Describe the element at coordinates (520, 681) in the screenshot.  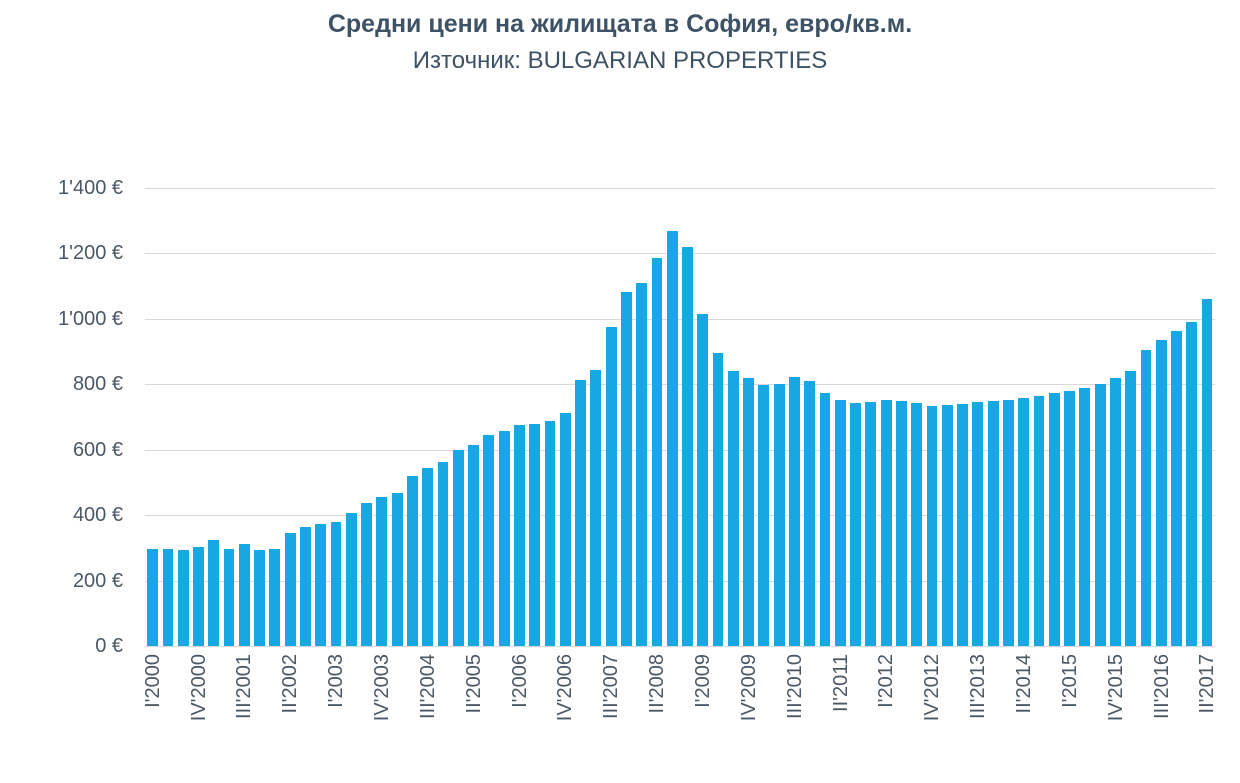
I see `x-axis-tick-label: I'2006` at that location.